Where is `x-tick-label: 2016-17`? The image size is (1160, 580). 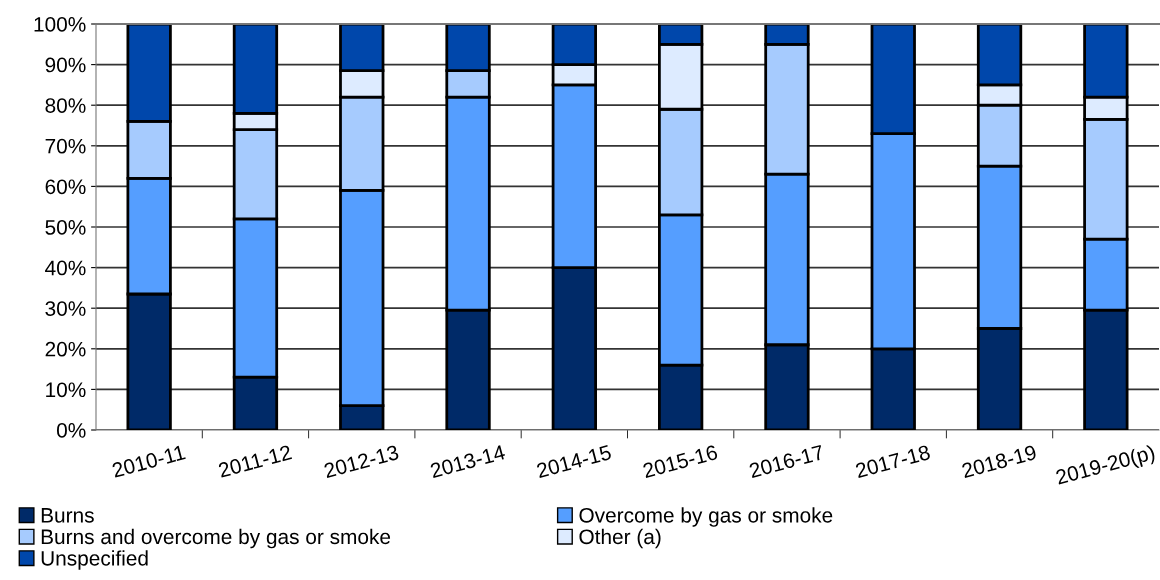 x-tick-label: 2016-17 is located at coordinates (786, 461).